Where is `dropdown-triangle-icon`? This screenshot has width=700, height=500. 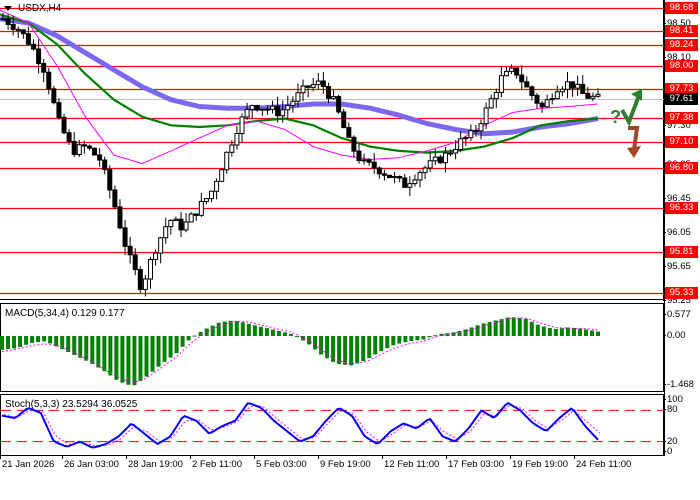
dropdown-triangle-icon is located at coordinates (8, 8).